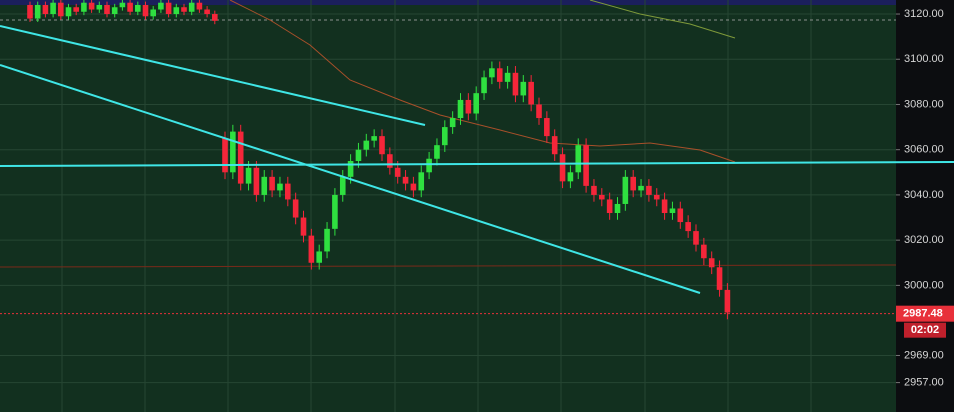  What do you see at coordinates (924, 285) in the screenshot?
I see `y-tick-label: 3000.00` at bounding box center [924, 285].